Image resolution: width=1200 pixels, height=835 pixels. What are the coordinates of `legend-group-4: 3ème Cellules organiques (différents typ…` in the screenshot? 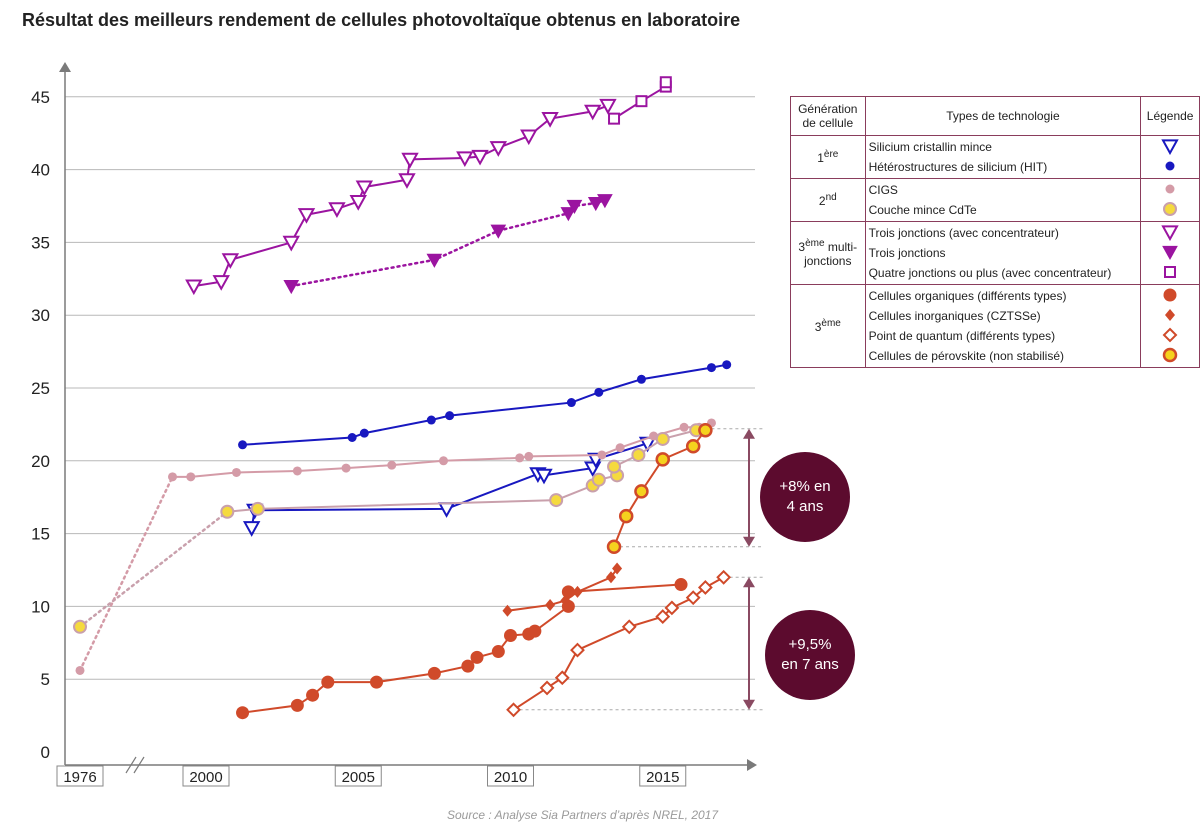 It's located at (995, 326).